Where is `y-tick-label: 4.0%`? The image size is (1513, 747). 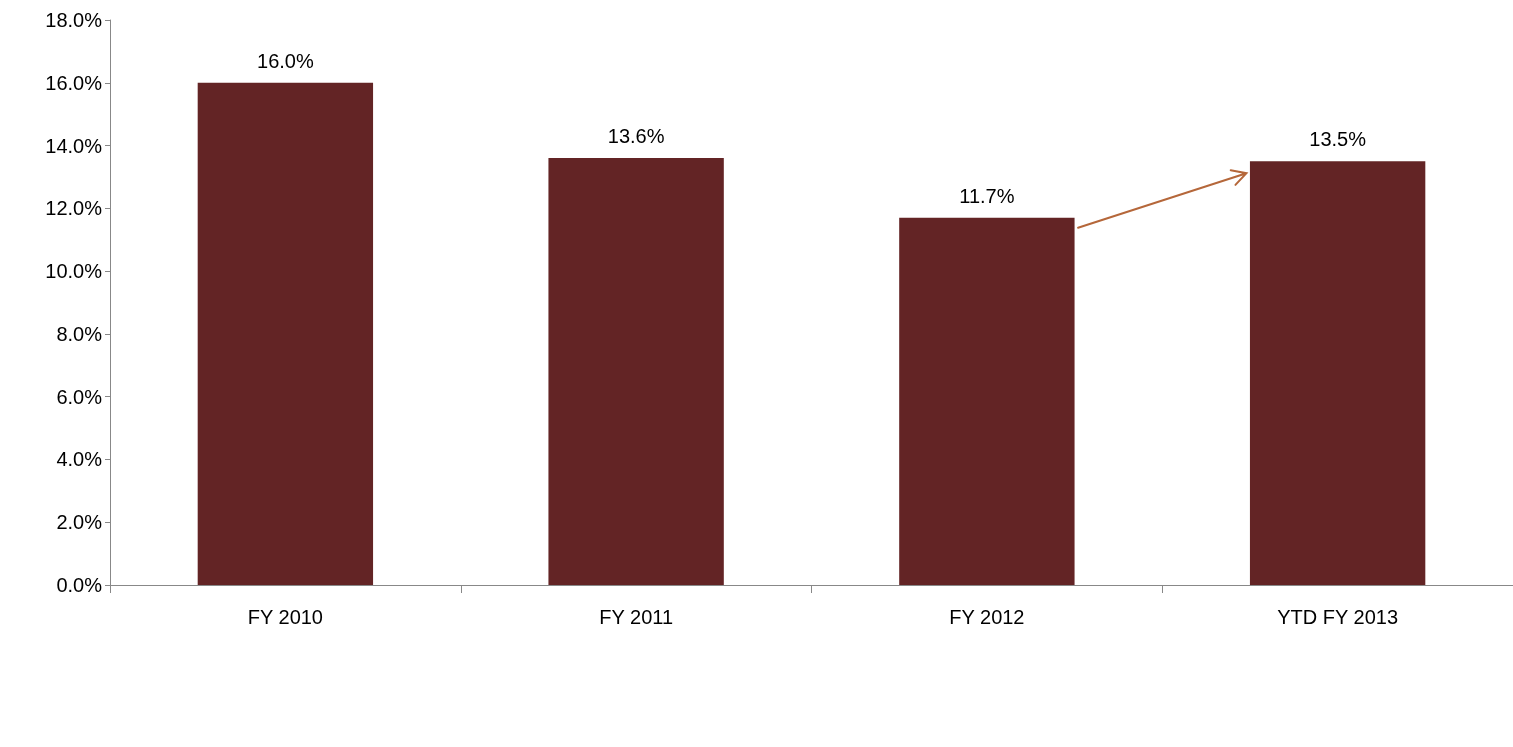 y-tick-label: 4.0% is located at coordinates (79, 459).